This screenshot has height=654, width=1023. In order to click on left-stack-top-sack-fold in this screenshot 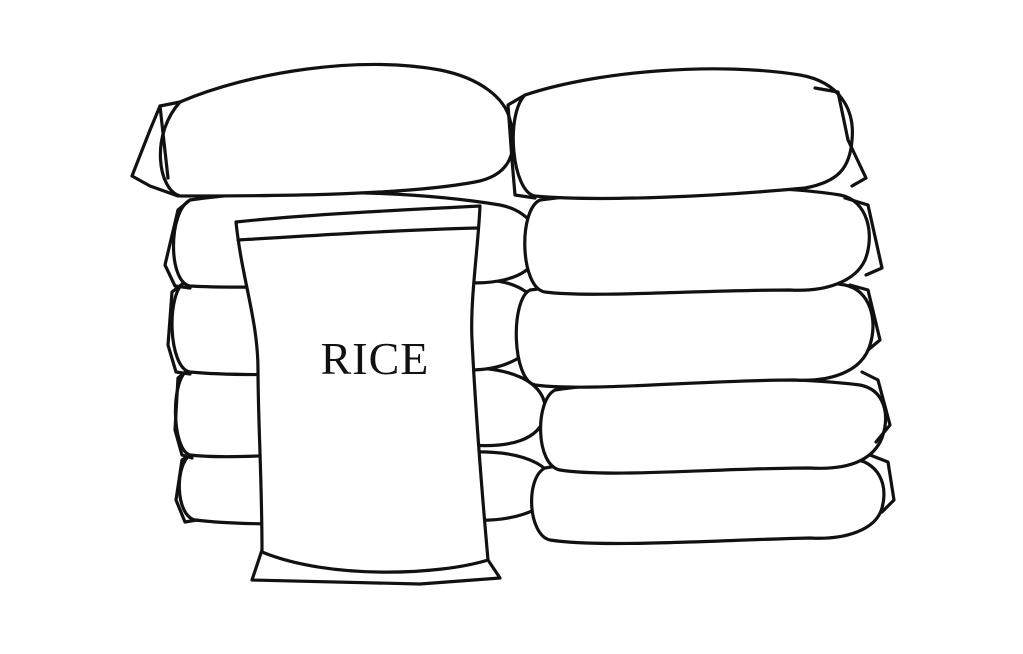, I will do `click(164, 142)`.